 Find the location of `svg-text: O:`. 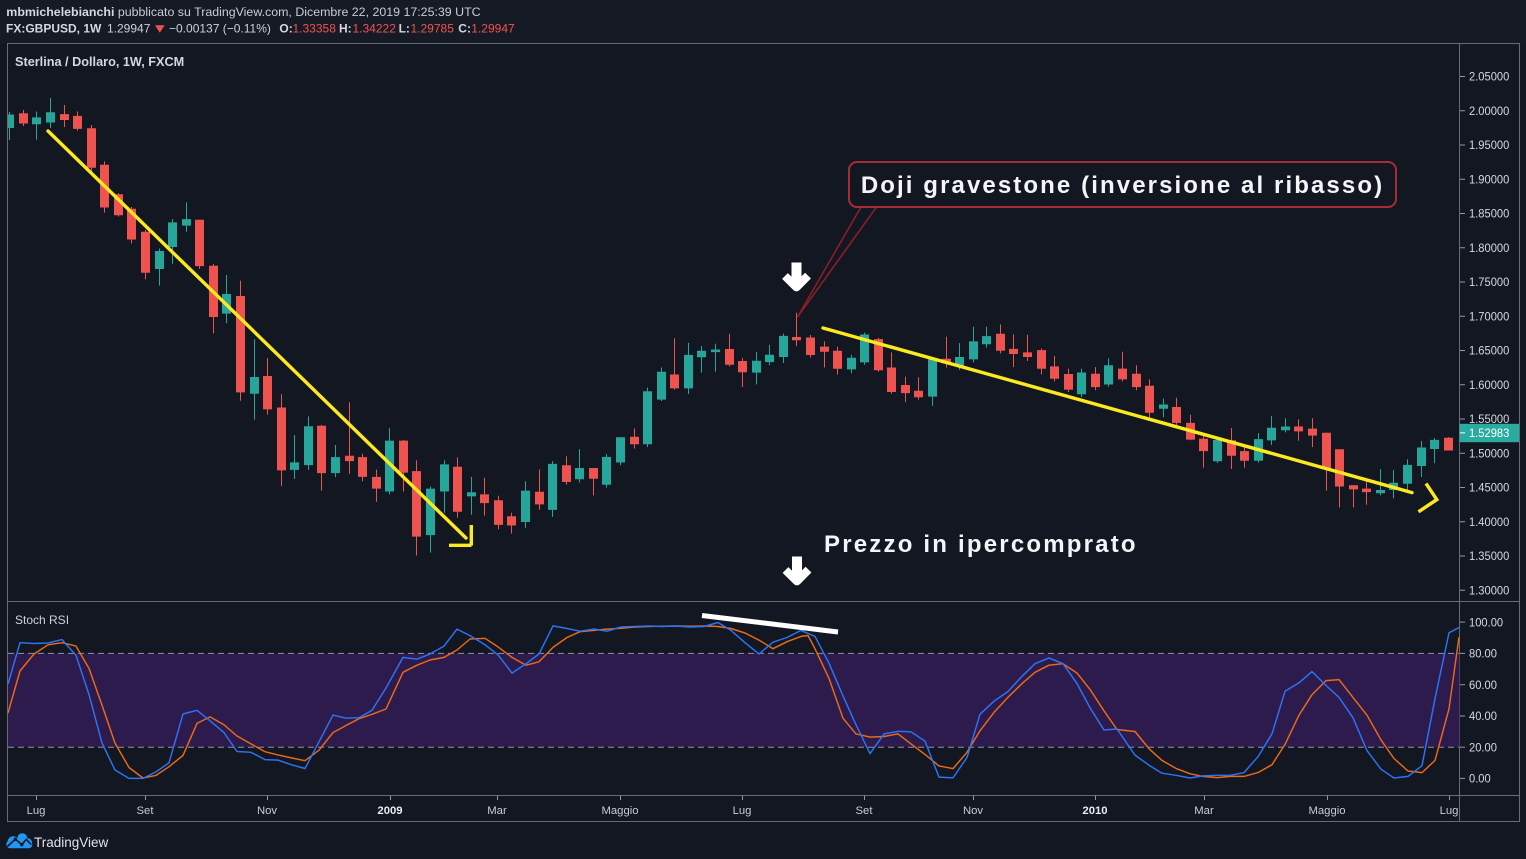

svg-text: O: is located at coordinates (285, 29).